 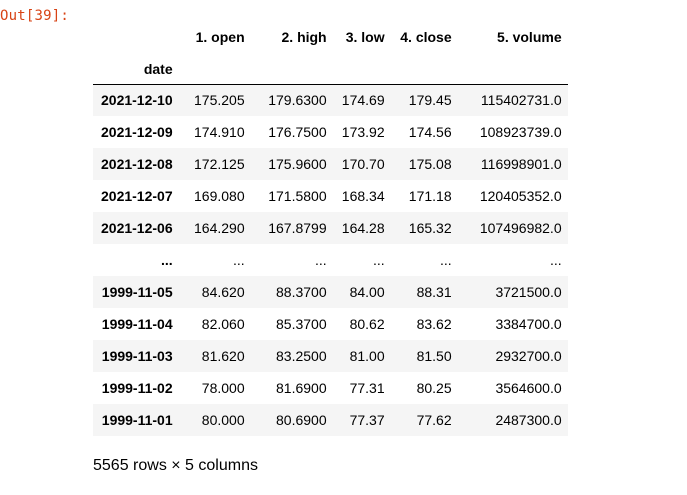 What do you see at coordinates (301, 356) in the screenshot?
I see `table-cell: 83.2500` at bounding box center [301, 356].